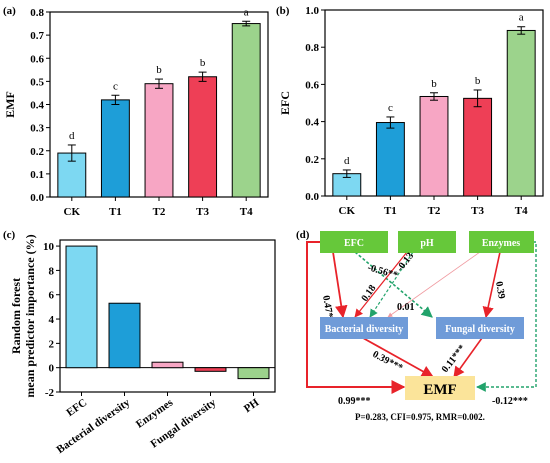  I want to click on node-ph, so click(427, 242).